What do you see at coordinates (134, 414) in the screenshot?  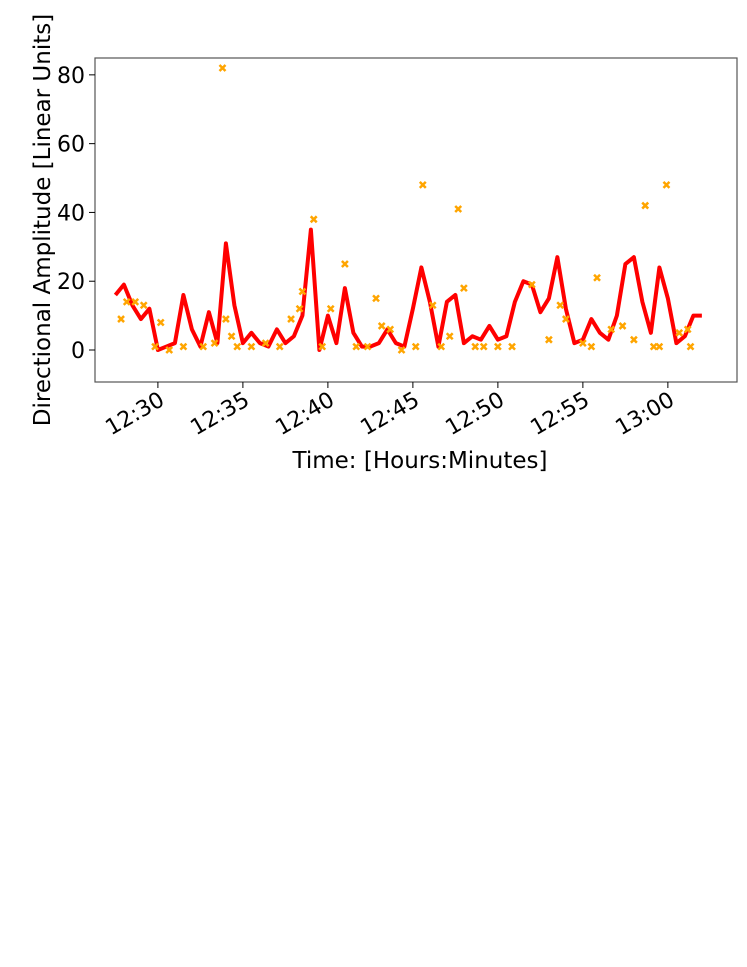 I see `x-tick-label: 12:30` at bounding box center [134, 414].